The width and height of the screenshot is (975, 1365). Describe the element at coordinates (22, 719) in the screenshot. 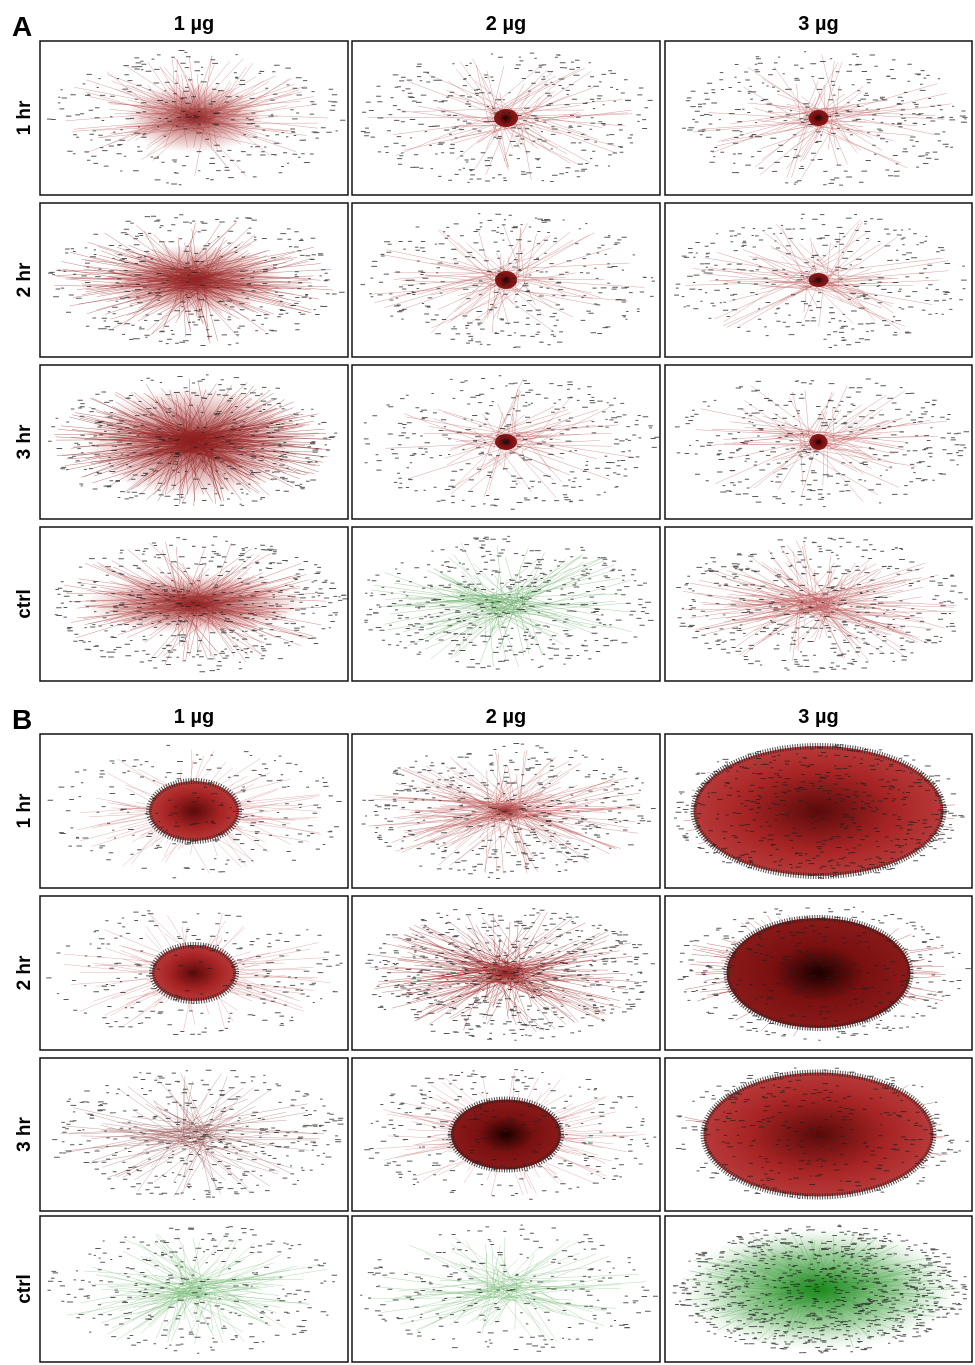

I see `panel-label: B` at that location.